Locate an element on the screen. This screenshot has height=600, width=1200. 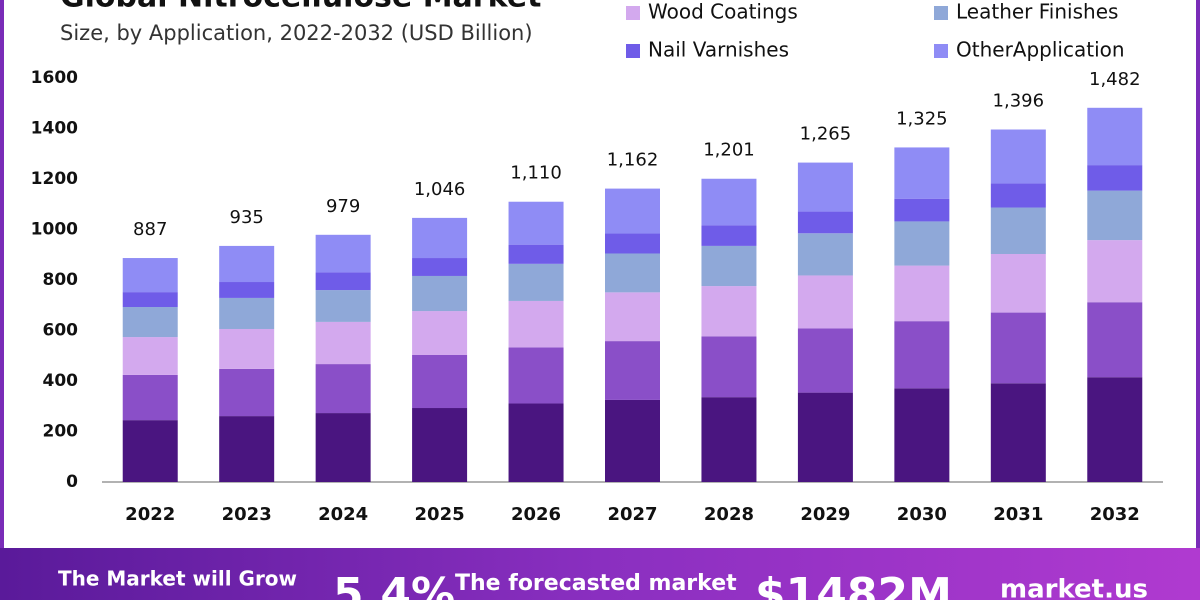
y-tick-label: 400 is located at coordinates (61, 381).